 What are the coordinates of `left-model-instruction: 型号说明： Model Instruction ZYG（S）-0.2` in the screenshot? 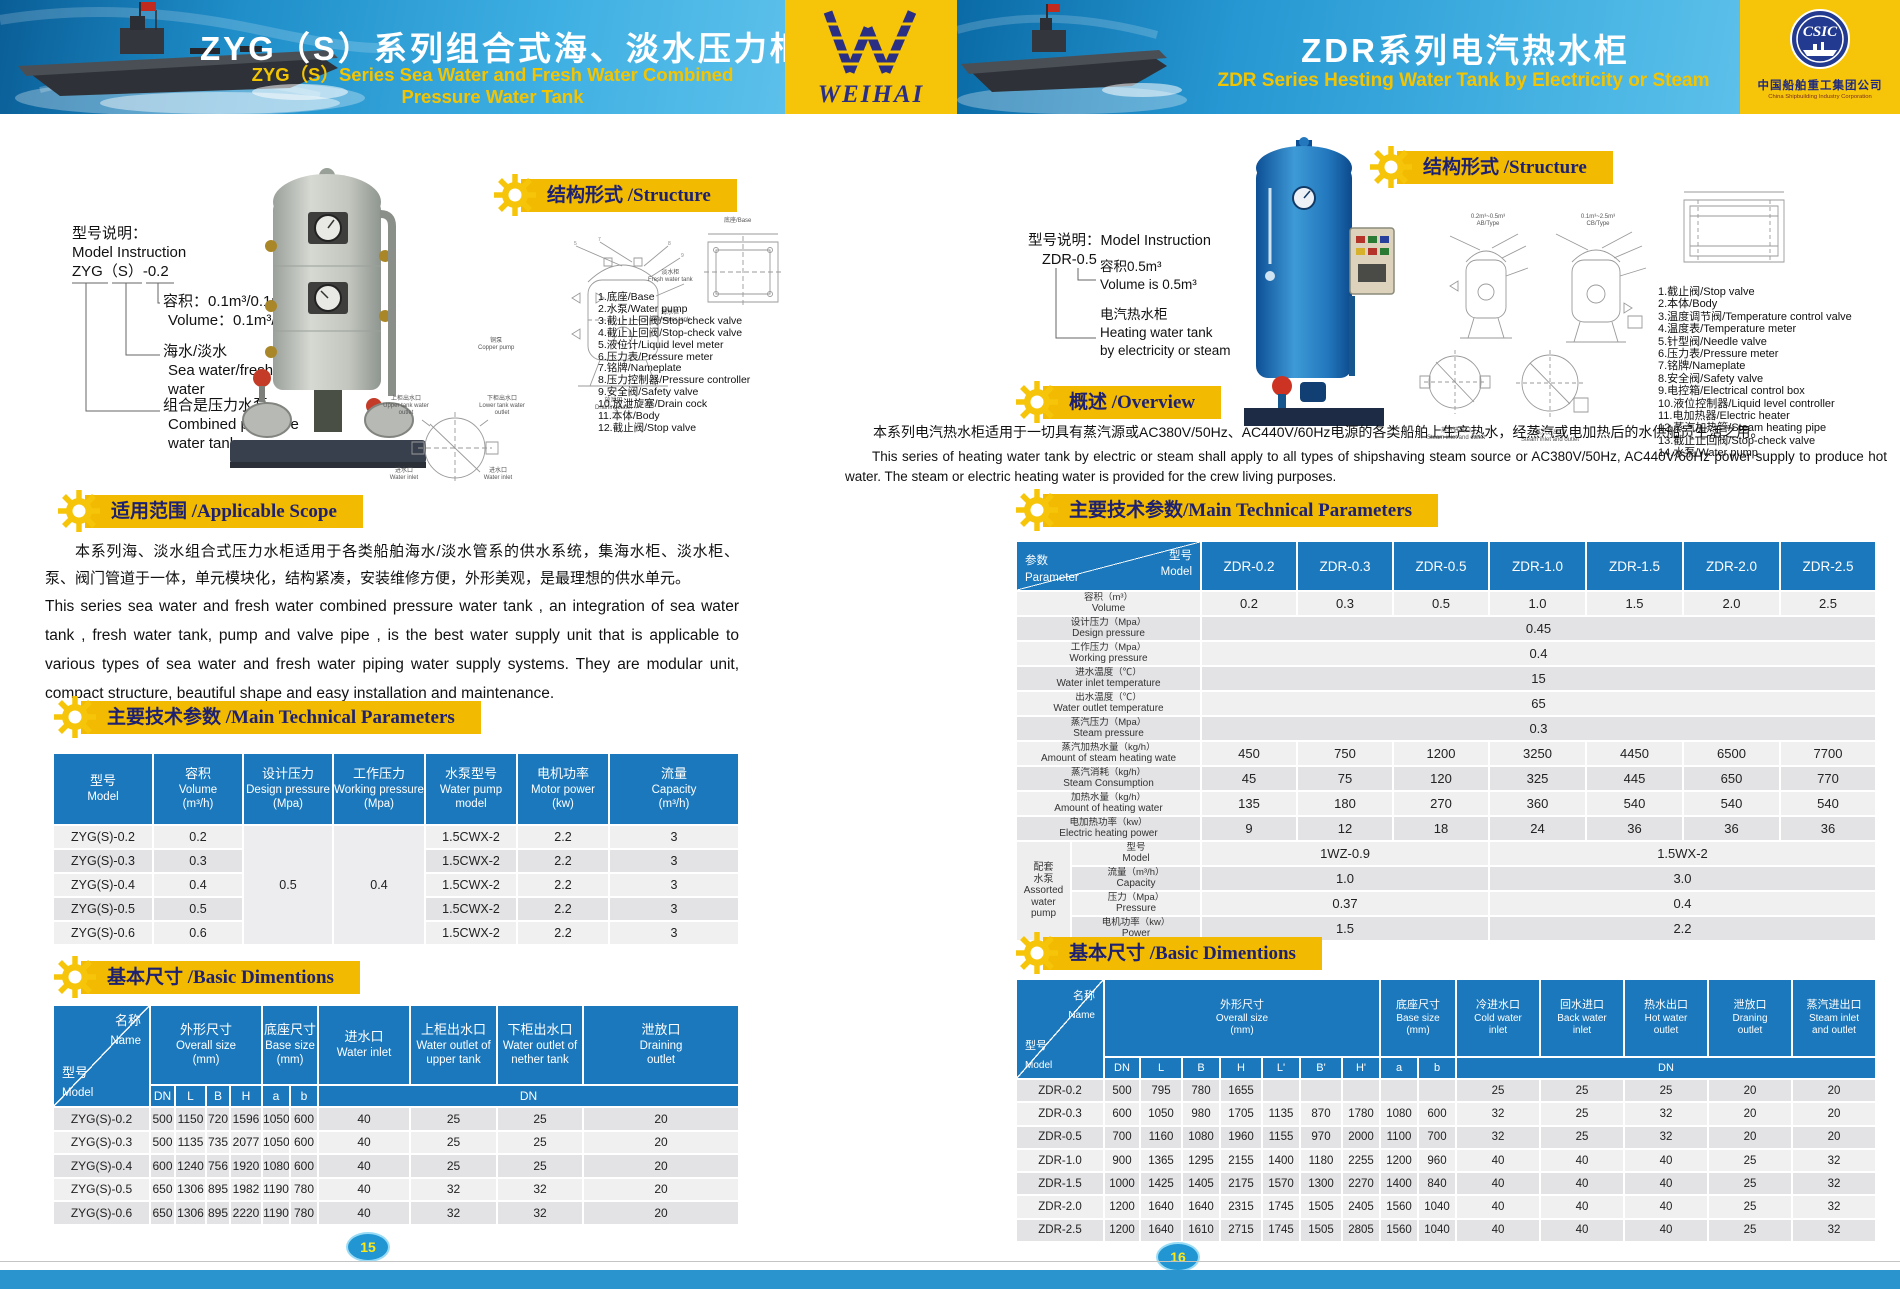 It's located at (129, 252).